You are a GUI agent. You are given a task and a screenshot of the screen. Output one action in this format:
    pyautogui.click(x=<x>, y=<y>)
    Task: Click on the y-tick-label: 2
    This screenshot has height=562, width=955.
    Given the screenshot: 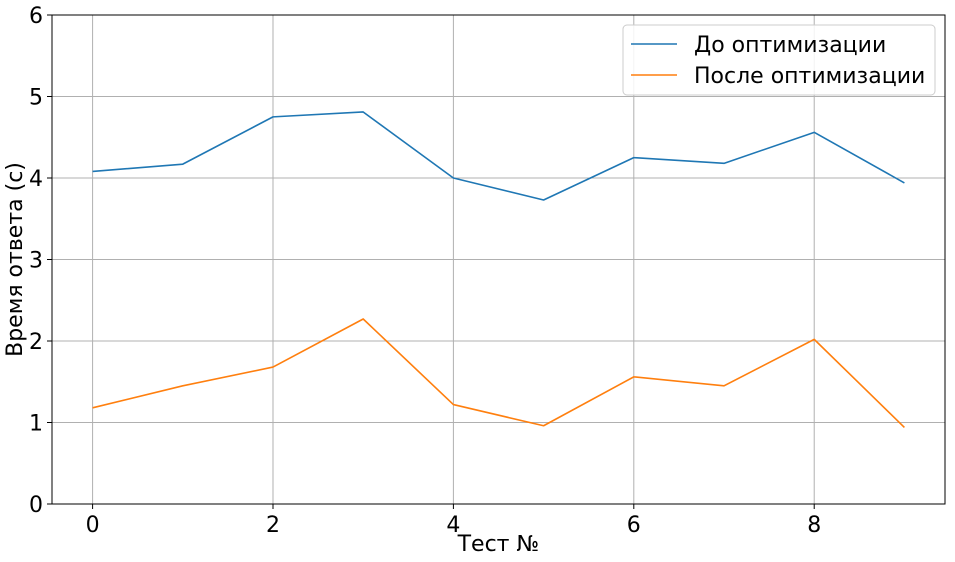 What is the action you would take?
    pyautogui.click(x=36, y=342)
    